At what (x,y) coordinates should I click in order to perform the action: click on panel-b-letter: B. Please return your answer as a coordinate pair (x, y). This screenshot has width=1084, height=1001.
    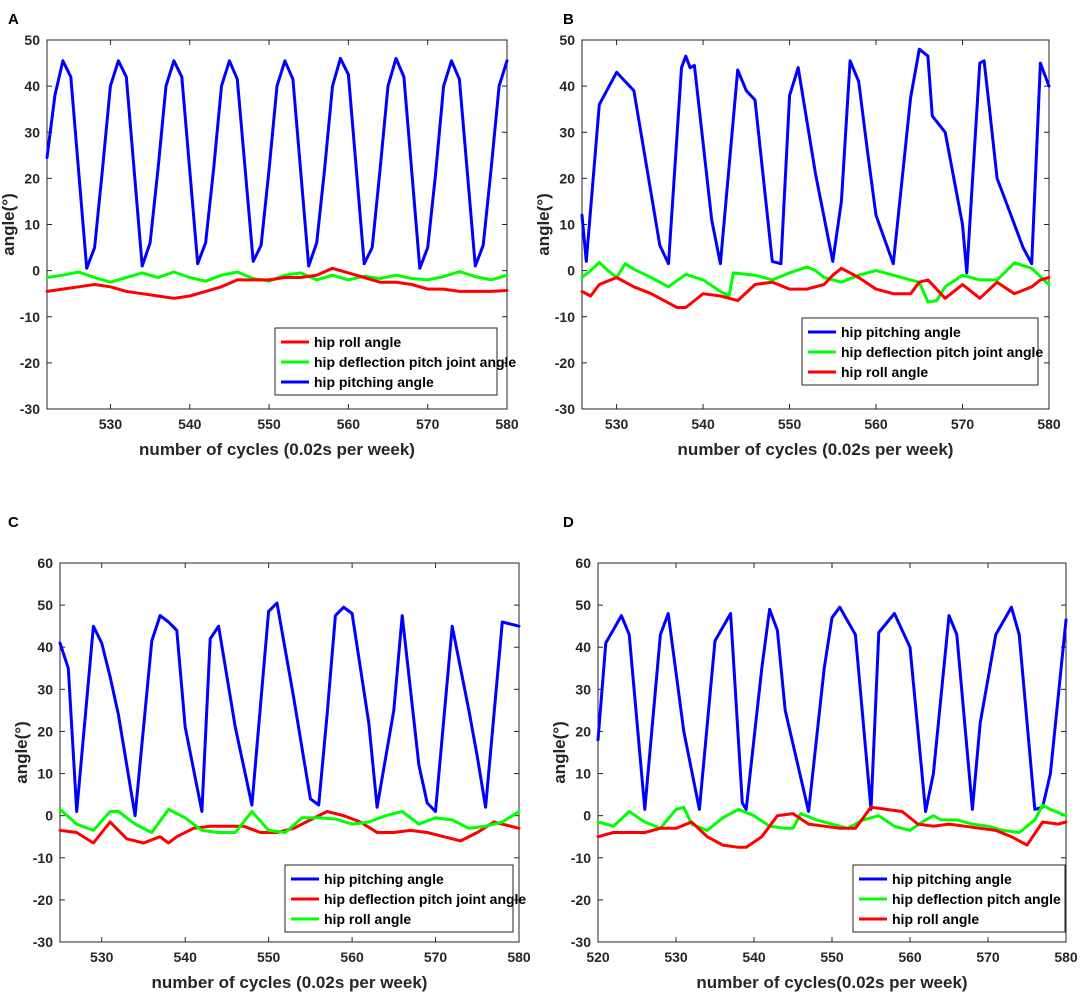
    Looking at the image, I should click on (568, 19).